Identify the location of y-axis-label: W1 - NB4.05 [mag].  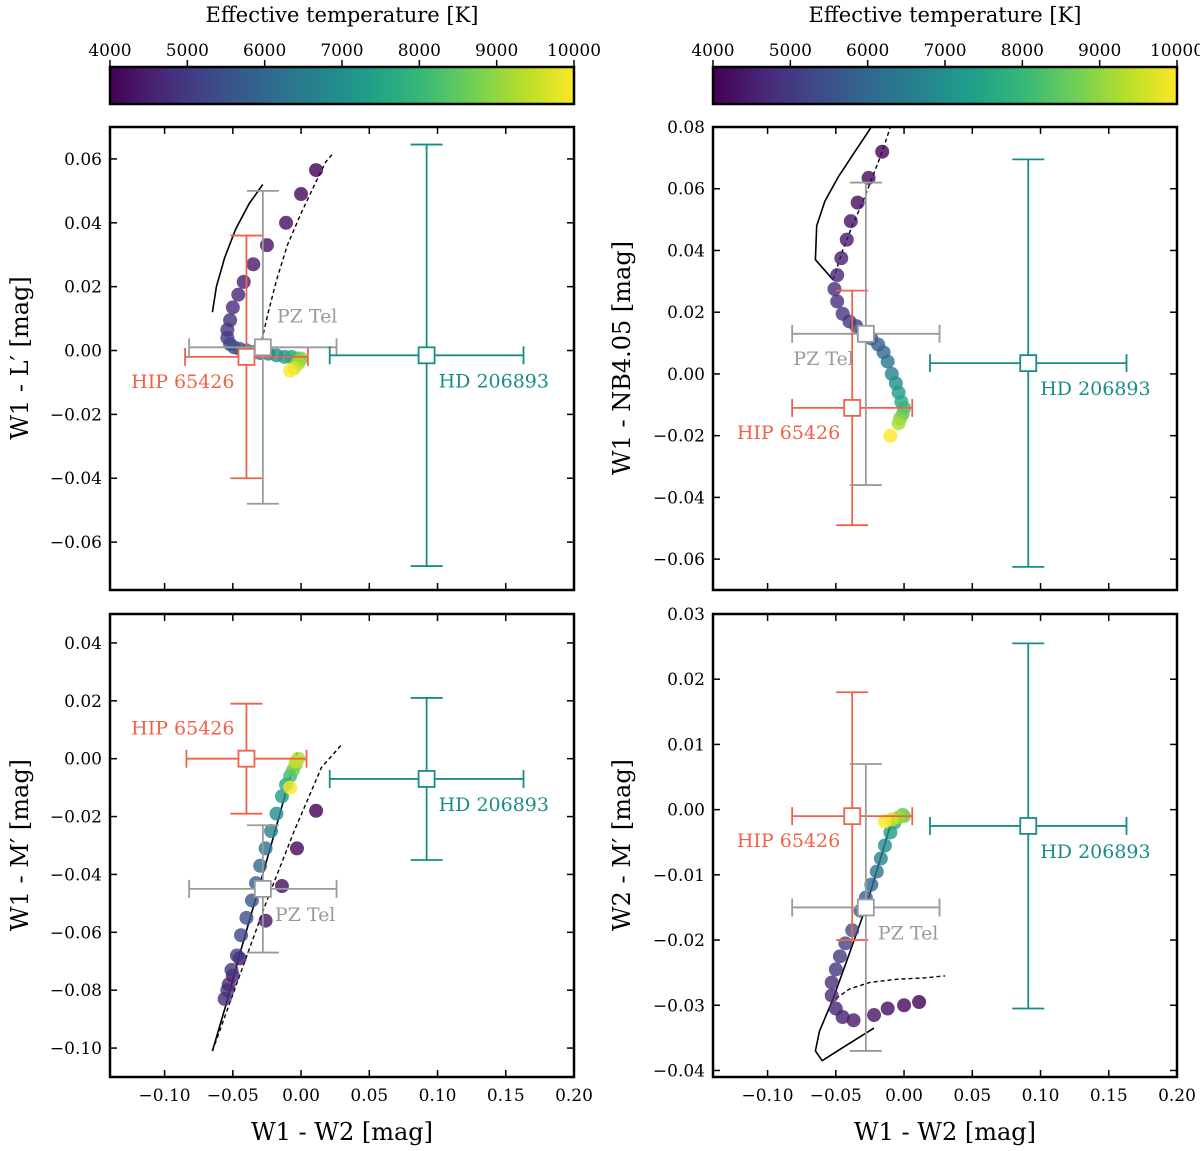
(622, 358).